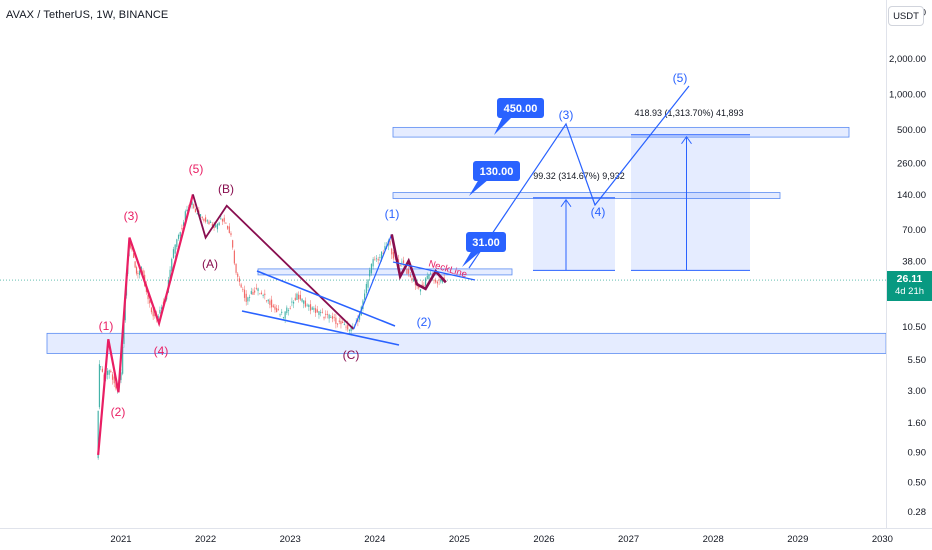  I want to click on target-callout-label: 31.00, so click(486, 243).